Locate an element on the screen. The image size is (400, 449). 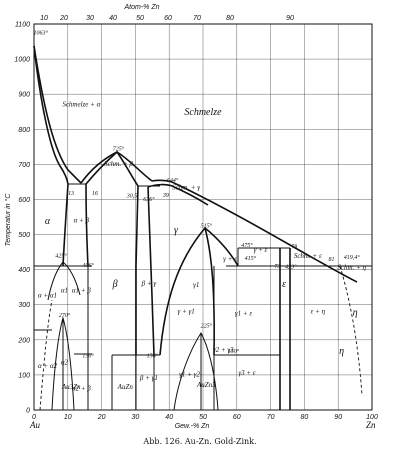
x-tick-label: 50 is located at coordinates (203, 417).